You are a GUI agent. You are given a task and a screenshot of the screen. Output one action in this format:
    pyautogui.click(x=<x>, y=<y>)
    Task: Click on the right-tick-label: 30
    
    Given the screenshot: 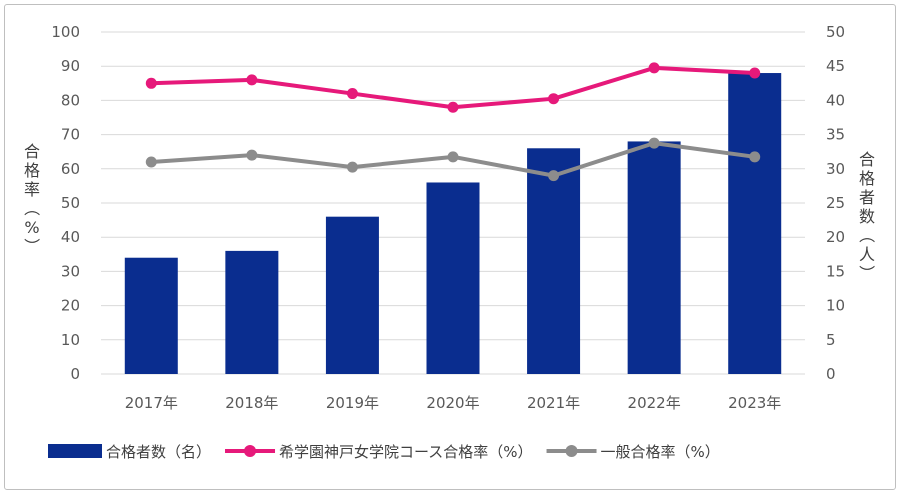 What is the action you would take?
    pyautogui.click(x=835, y=169)
    